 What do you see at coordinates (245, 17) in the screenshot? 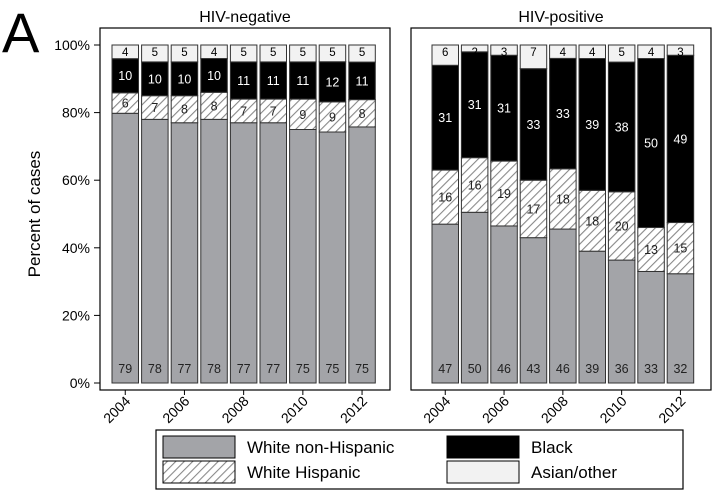
I see `panel-title: HIV-negative` at bounding box center [245, 17].